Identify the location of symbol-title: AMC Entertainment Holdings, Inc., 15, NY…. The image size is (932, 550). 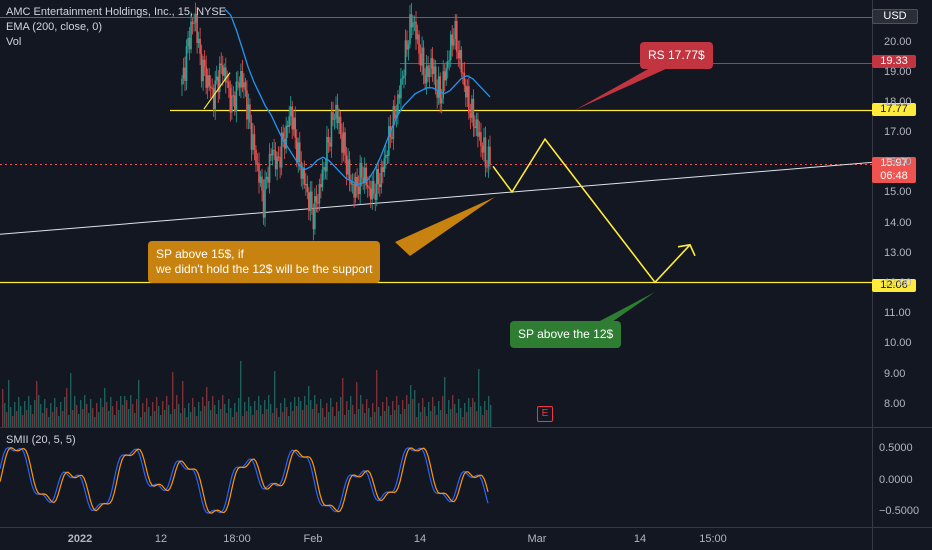
(116, 12).